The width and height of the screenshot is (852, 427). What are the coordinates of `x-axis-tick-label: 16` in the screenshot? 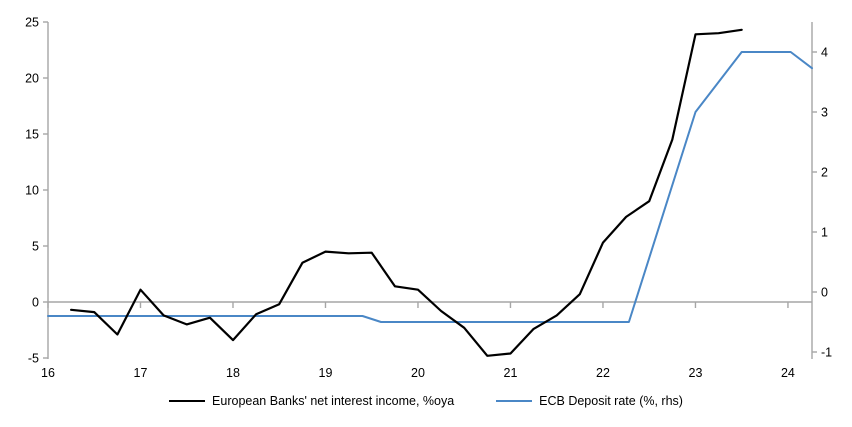 It's located at (48, 373).